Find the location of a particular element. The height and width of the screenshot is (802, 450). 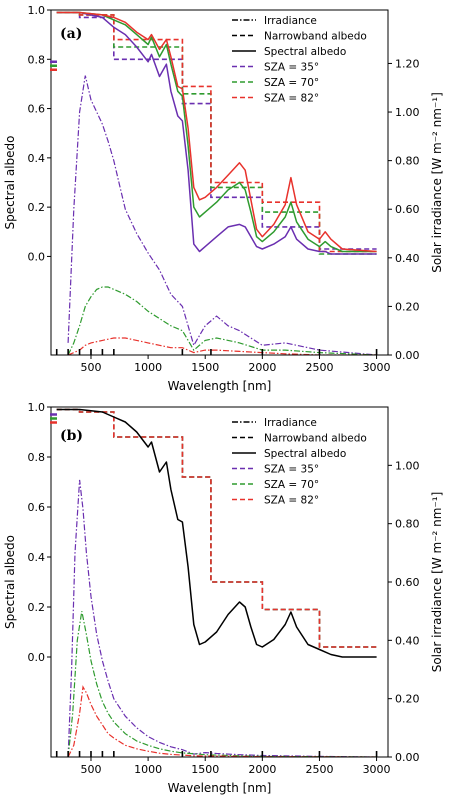

right-tick-label: 1.20 is located at coordinates (407, 63).